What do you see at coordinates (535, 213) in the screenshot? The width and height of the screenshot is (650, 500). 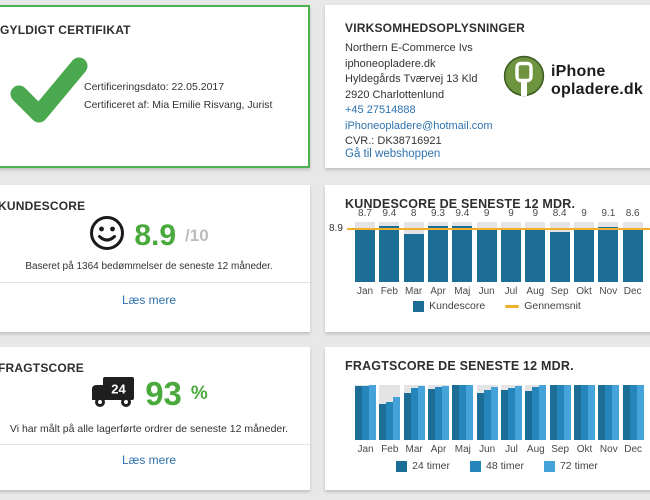 I see `bar-value-label: 9` at bounding box center [535, 213].